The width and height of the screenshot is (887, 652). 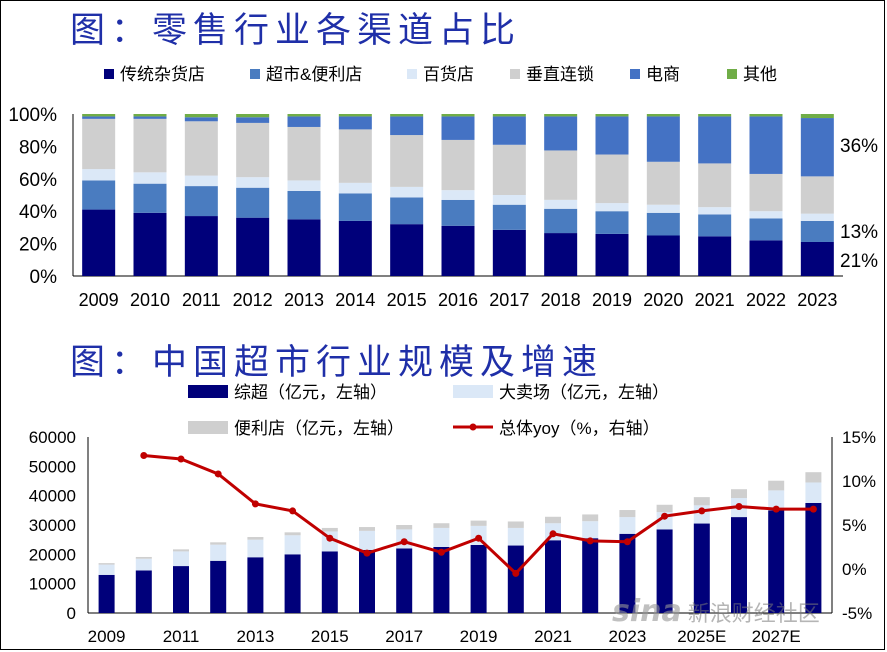 What do you see at coordinates (38, 147) in the screenshot?
I see `y-tick-label: 80%` at bounding box center [38, 147].